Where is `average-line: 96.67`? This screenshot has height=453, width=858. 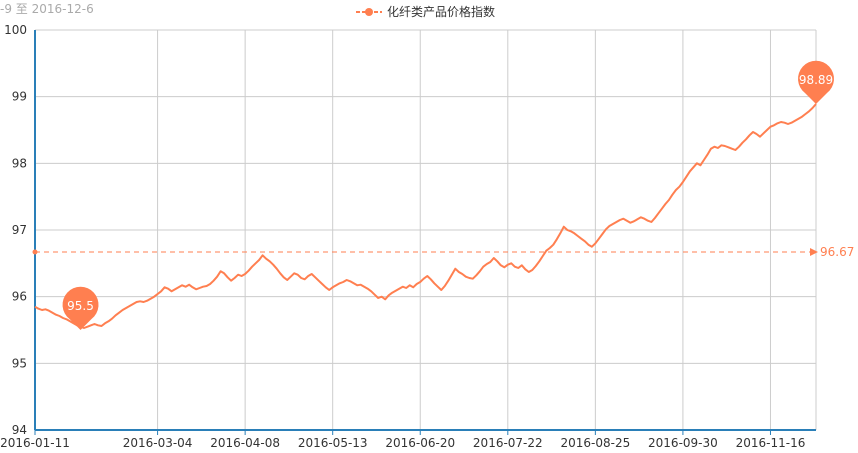
average-line: 96.67 is located at coordinates (443, 252).